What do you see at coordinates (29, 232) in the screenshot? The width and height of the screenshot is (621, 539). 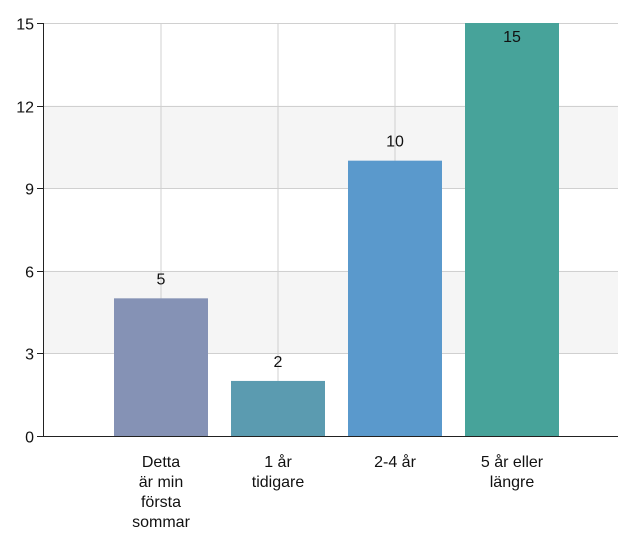 I see `y-axis-ticks: 0 3 6 9 12 15` at bounding box center [29, 232].